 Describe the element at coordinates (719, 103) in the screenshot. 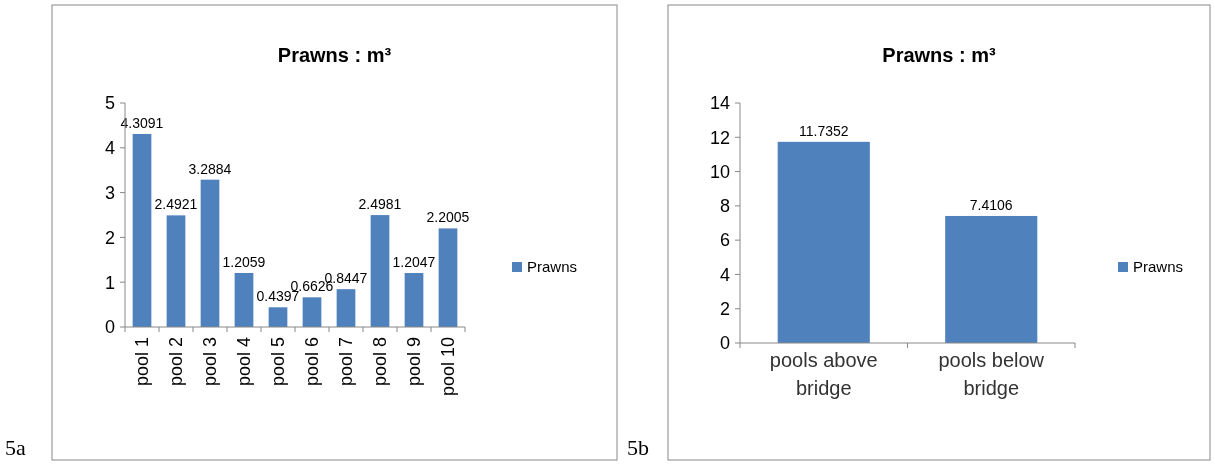

I see `y-tick-label: 14` at that location.